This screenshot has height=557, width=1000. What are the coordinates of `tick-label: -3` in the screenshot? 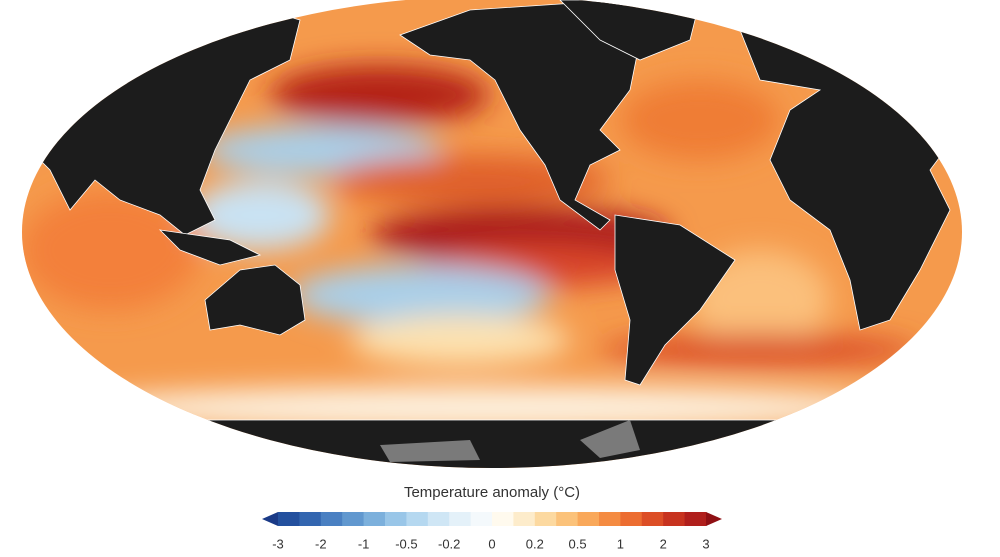 It's located at (278, 543).